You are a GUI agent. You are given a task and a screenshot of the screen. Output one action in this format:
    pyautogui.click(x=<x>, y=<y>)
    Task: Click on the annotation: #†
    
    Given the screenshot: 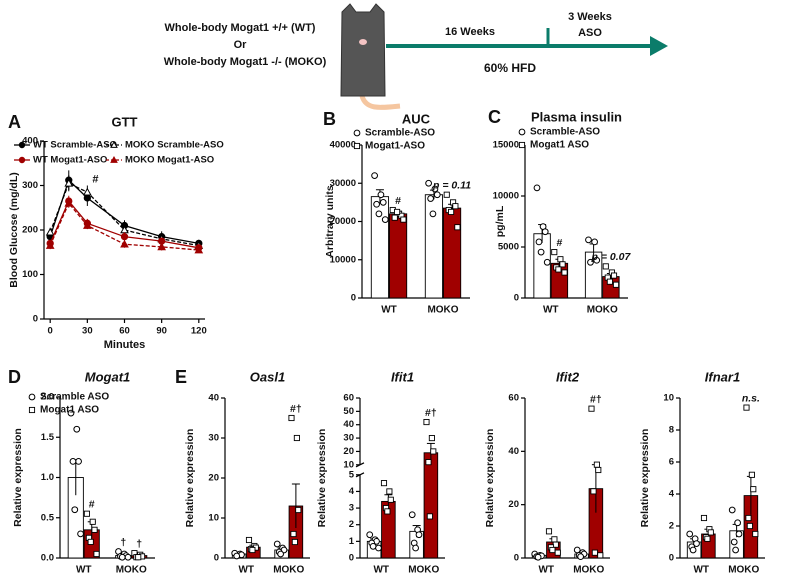 What is the action you would take?
    pyautogui.click(x=296, y=409)
    